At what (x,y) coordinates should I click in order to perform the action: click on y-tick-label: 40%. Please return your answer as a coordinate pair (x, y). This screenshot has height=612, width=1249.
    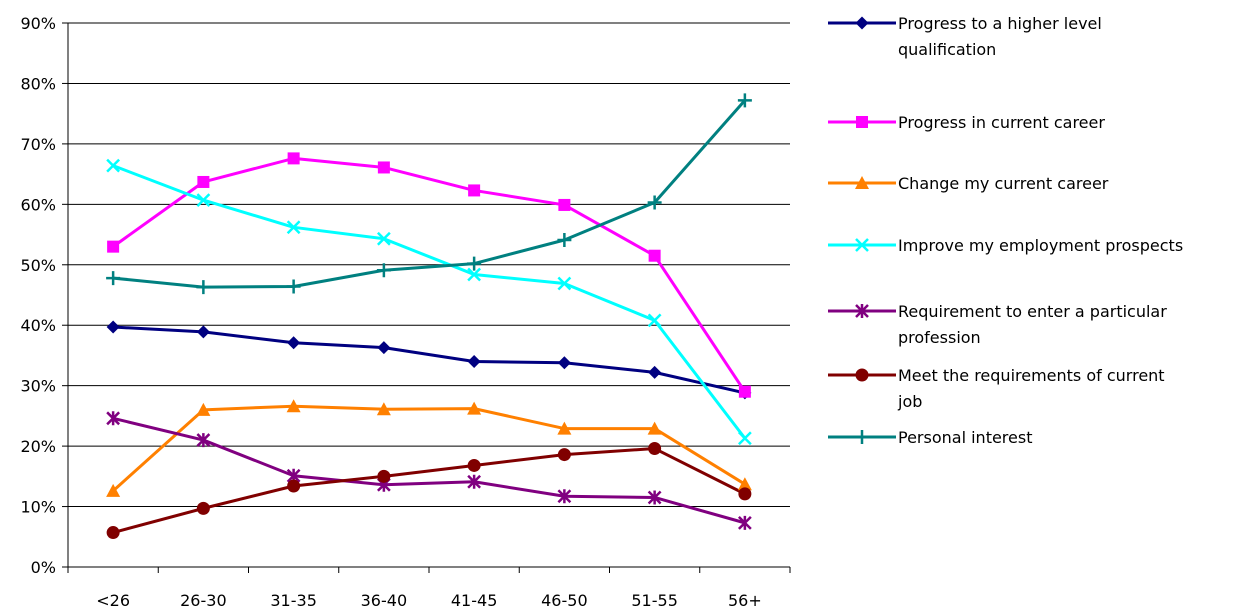
    Looking at the image, I should click on (38, 325).